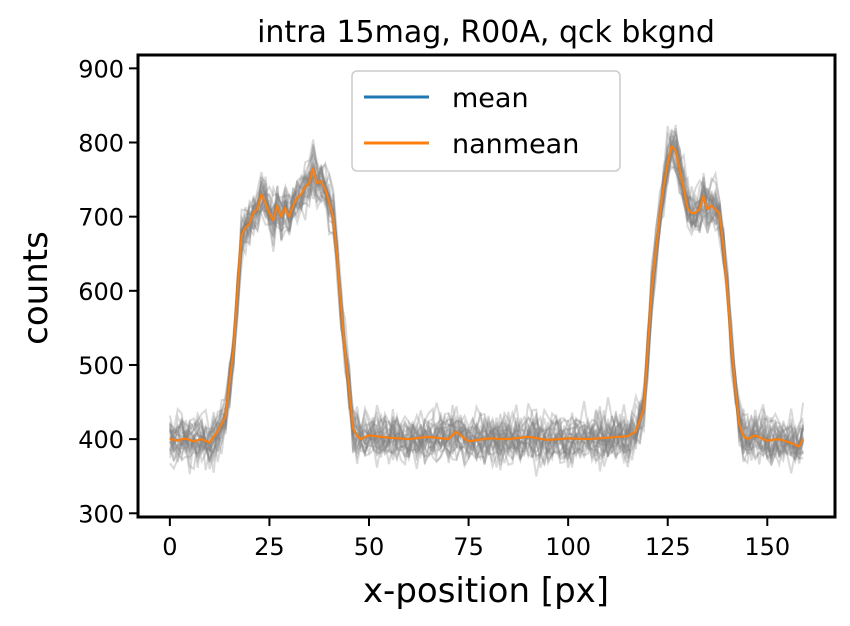 The image size is (850, 626). What do you see at coordinates (568, 547) in the screenshot?
I see `x-tick-label: 100` at bounding box center [568, 547].